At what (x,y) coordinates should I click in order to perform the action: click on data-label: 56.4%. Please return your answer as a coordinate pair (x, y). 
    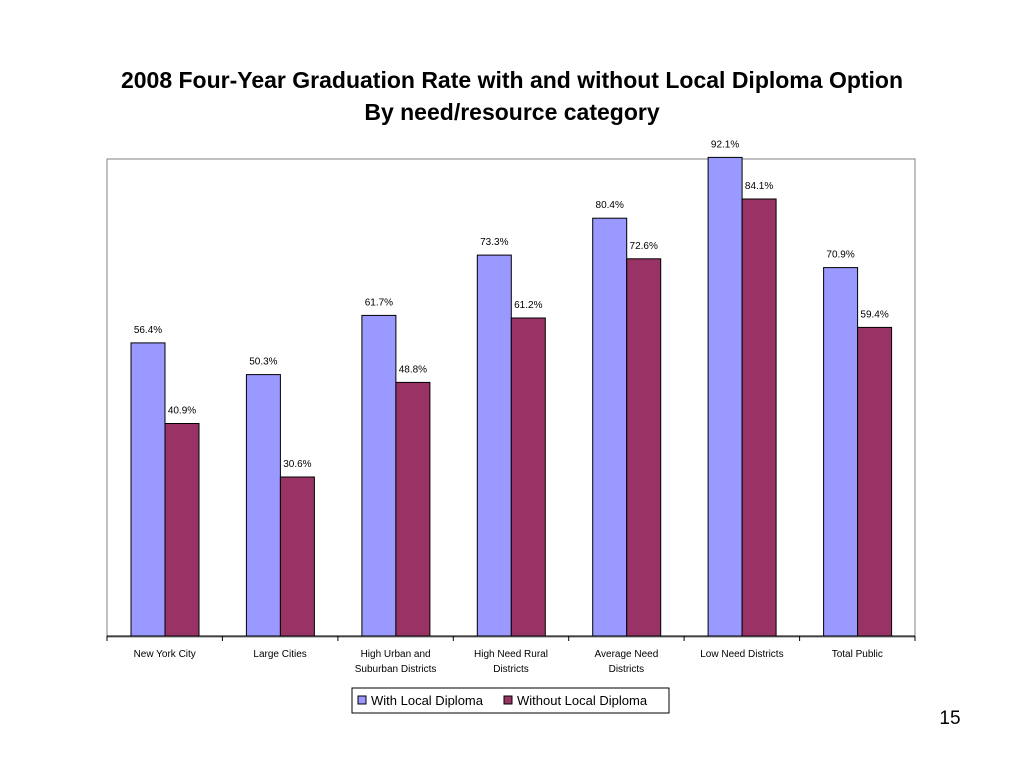
    Looking at the image, I should click on (148, 330).